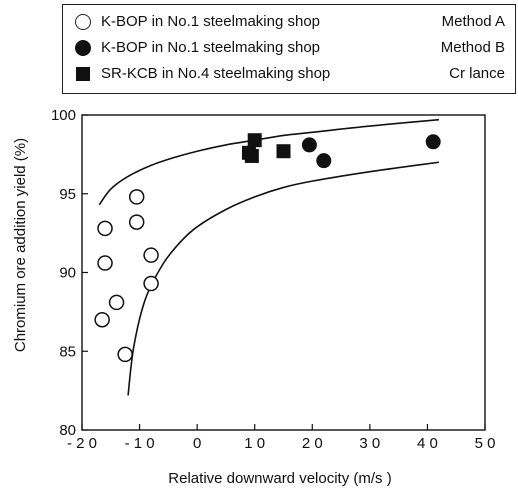 The height and width of the screenshot is (489, 518). I want to click on legend-method: Method A, so click(473, 21).